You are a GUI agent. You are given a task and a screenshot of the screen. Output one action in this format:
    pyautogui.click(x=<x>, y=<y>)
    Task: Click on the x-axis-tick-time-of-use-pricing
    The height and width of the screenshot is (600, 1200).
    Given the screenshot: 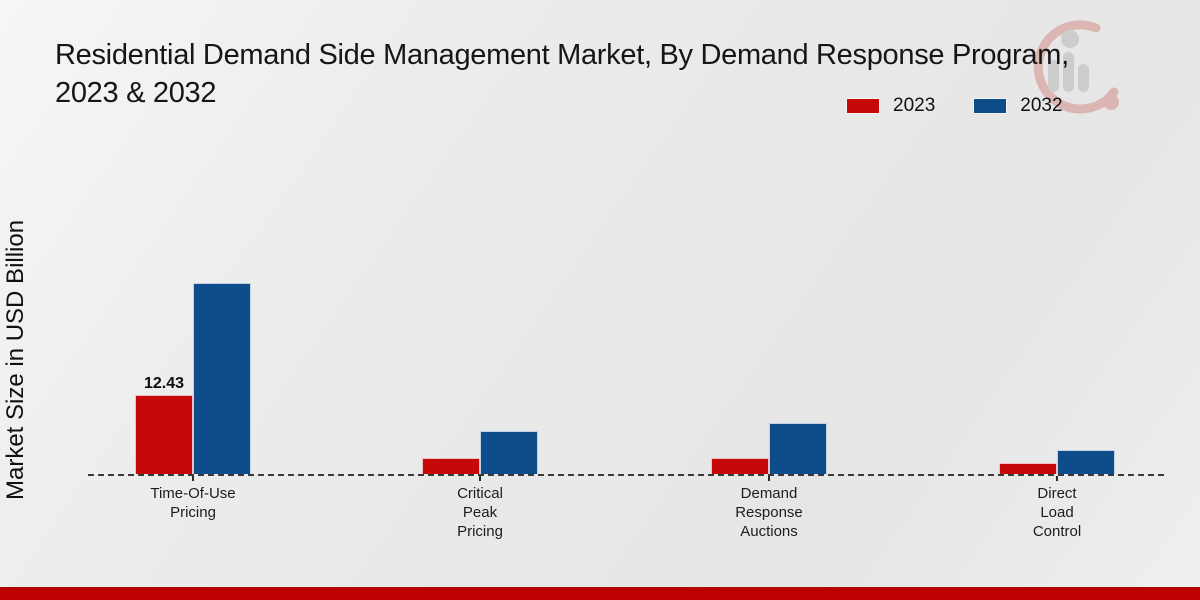 What is the action you would take?
    pyautogui.click(x=193, y=478)
    